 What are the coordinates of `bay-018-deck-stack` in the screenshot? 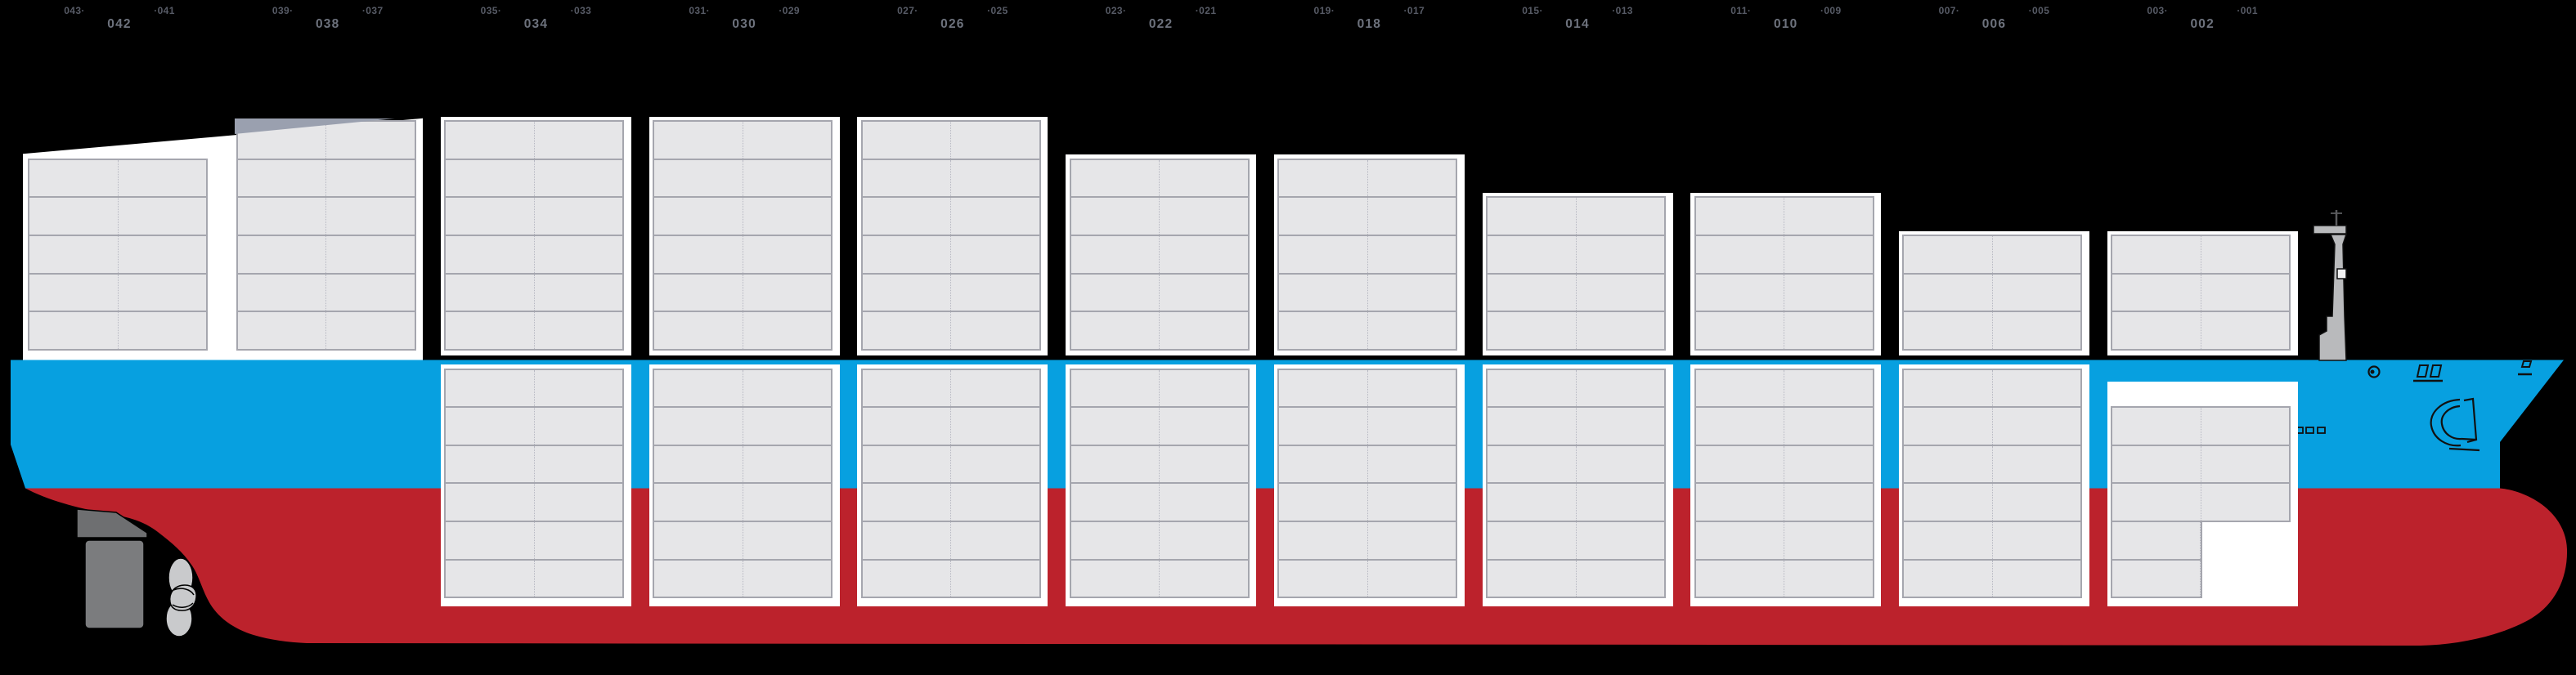 It's located at (1369, 255).